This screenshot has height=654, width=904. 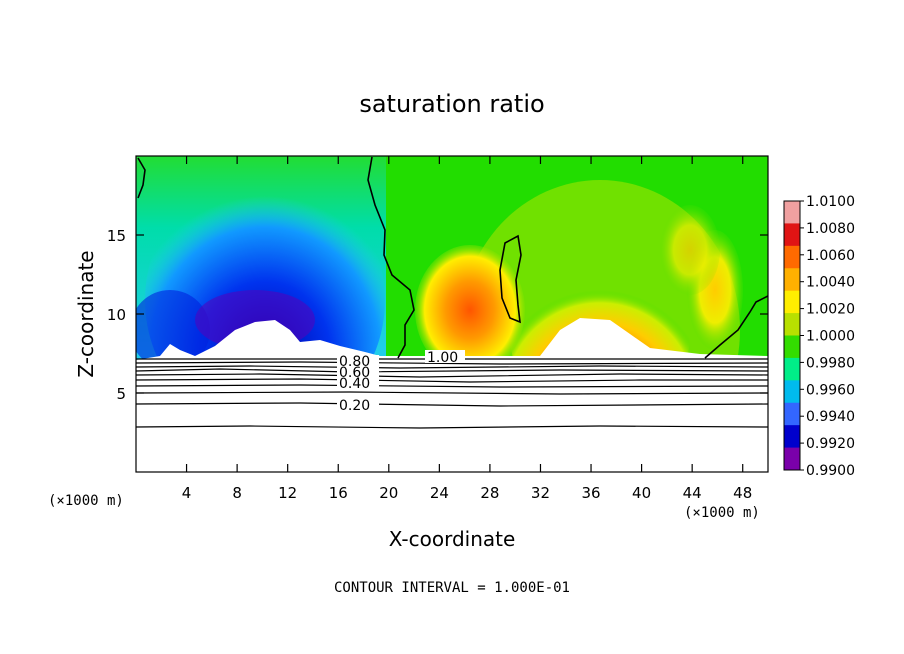 What do you see at coordinates (641, 493) in the screenshot?
I see `x-tick-label-40: 40` at bounding box center [641, 493].